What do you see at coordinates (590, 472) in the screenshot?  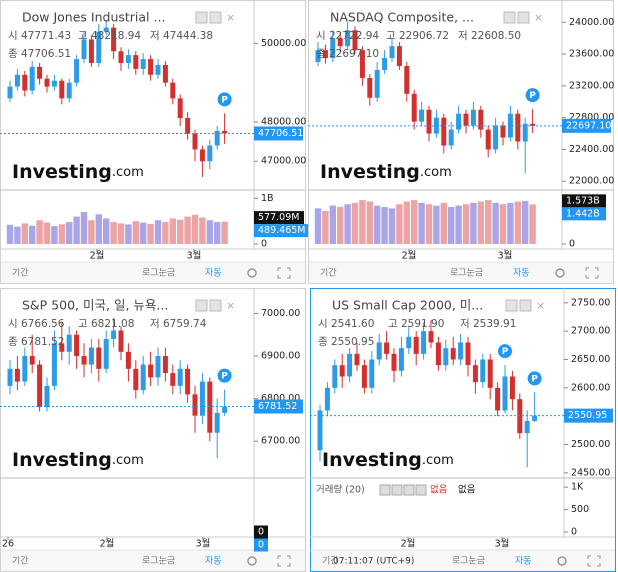 I see `y-tick-label: 2450.00` at bounding box center [590, 472].